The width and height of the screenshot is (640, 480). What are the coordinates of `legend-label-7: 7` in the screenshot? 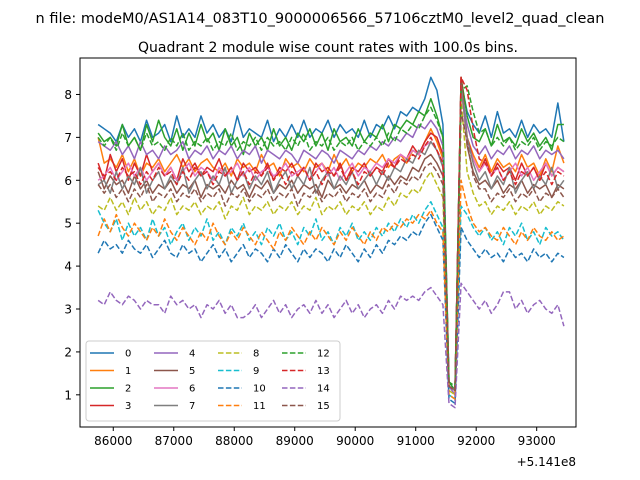 It's located at (192, 406).